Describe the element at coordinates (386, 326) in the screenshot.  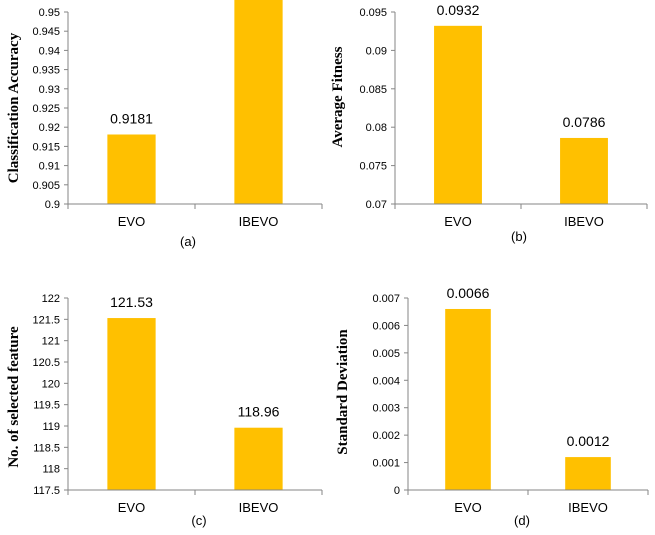
I see `y-tick-label: 0.006` at that location.